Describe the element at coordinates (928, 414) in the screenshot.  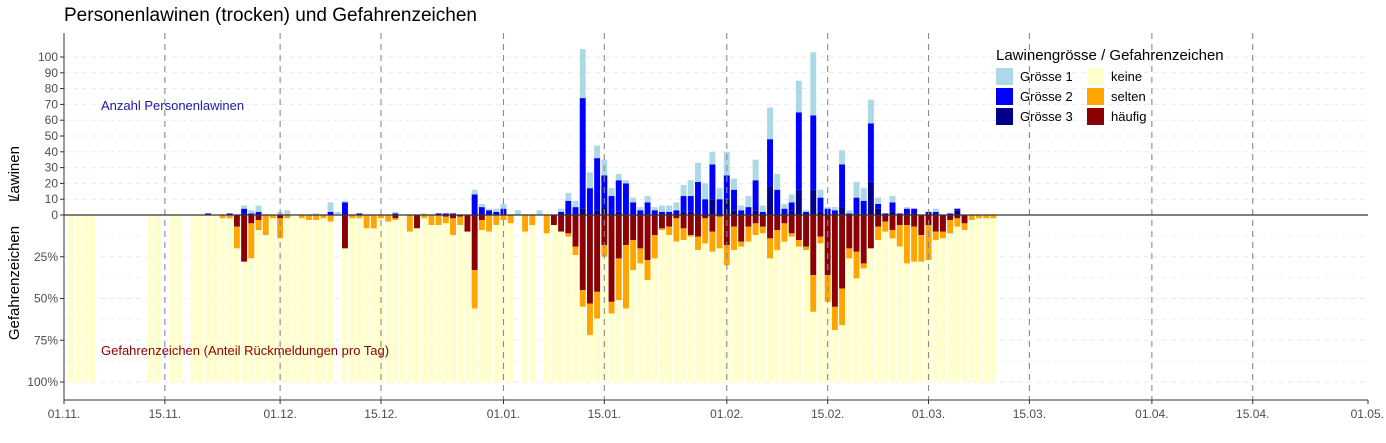
I see `x-tick-label: 01.03.` at that location.